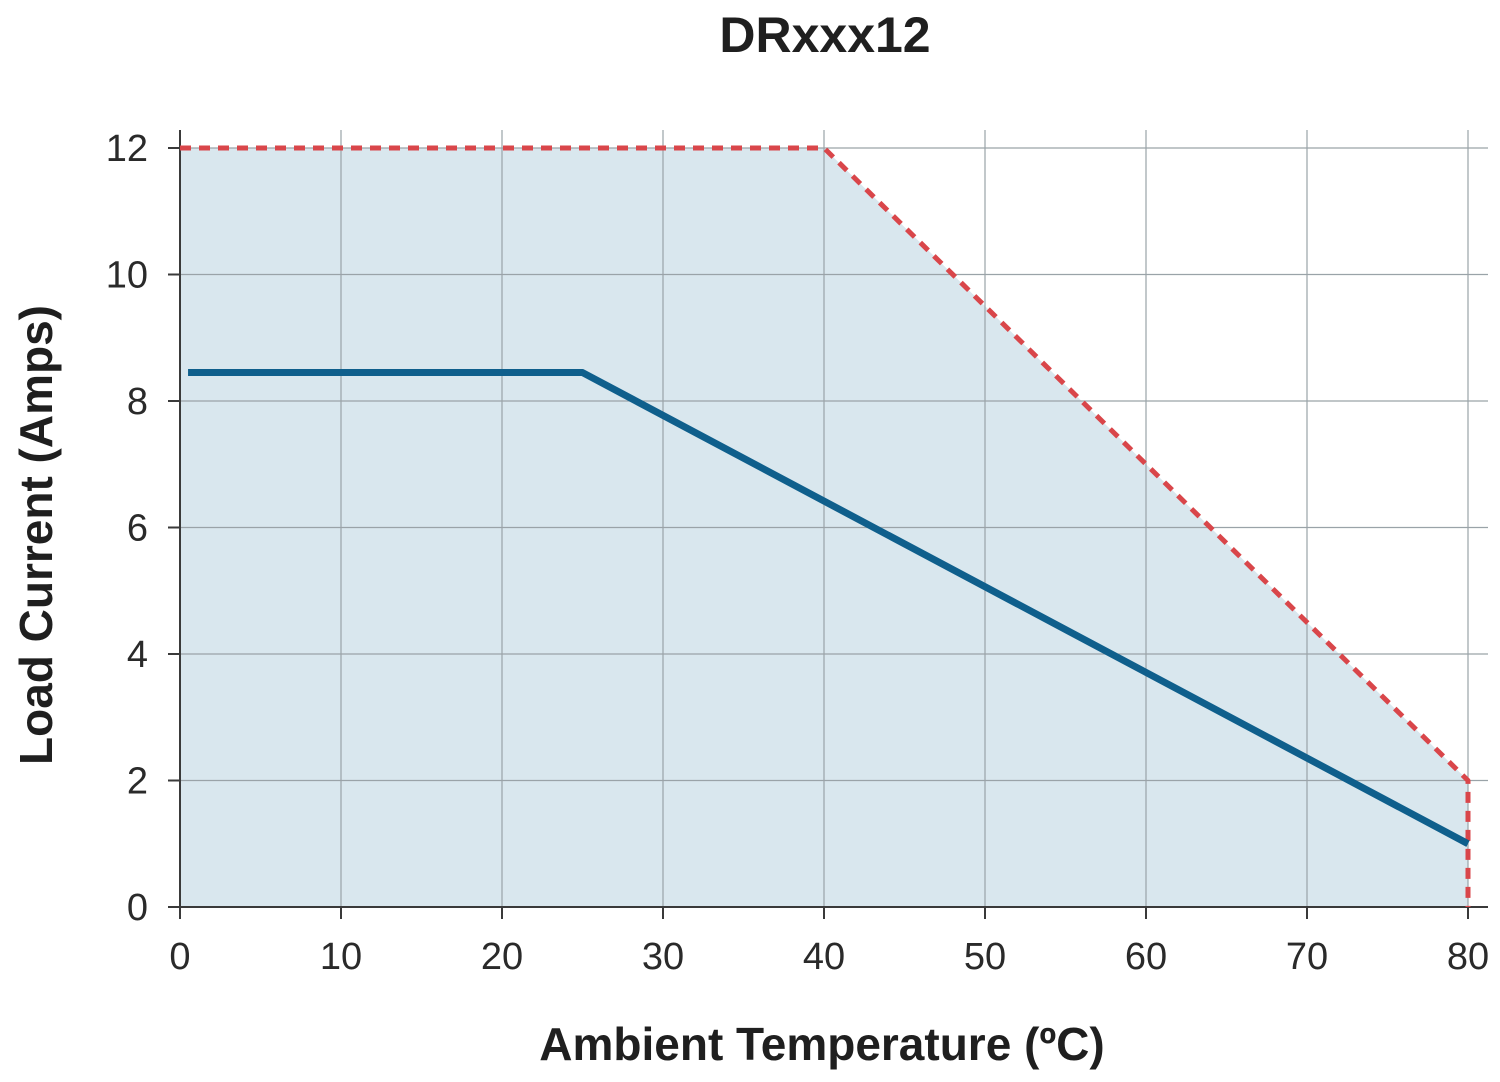  I want to click on y-tick-label: 0, so click(137, 908).